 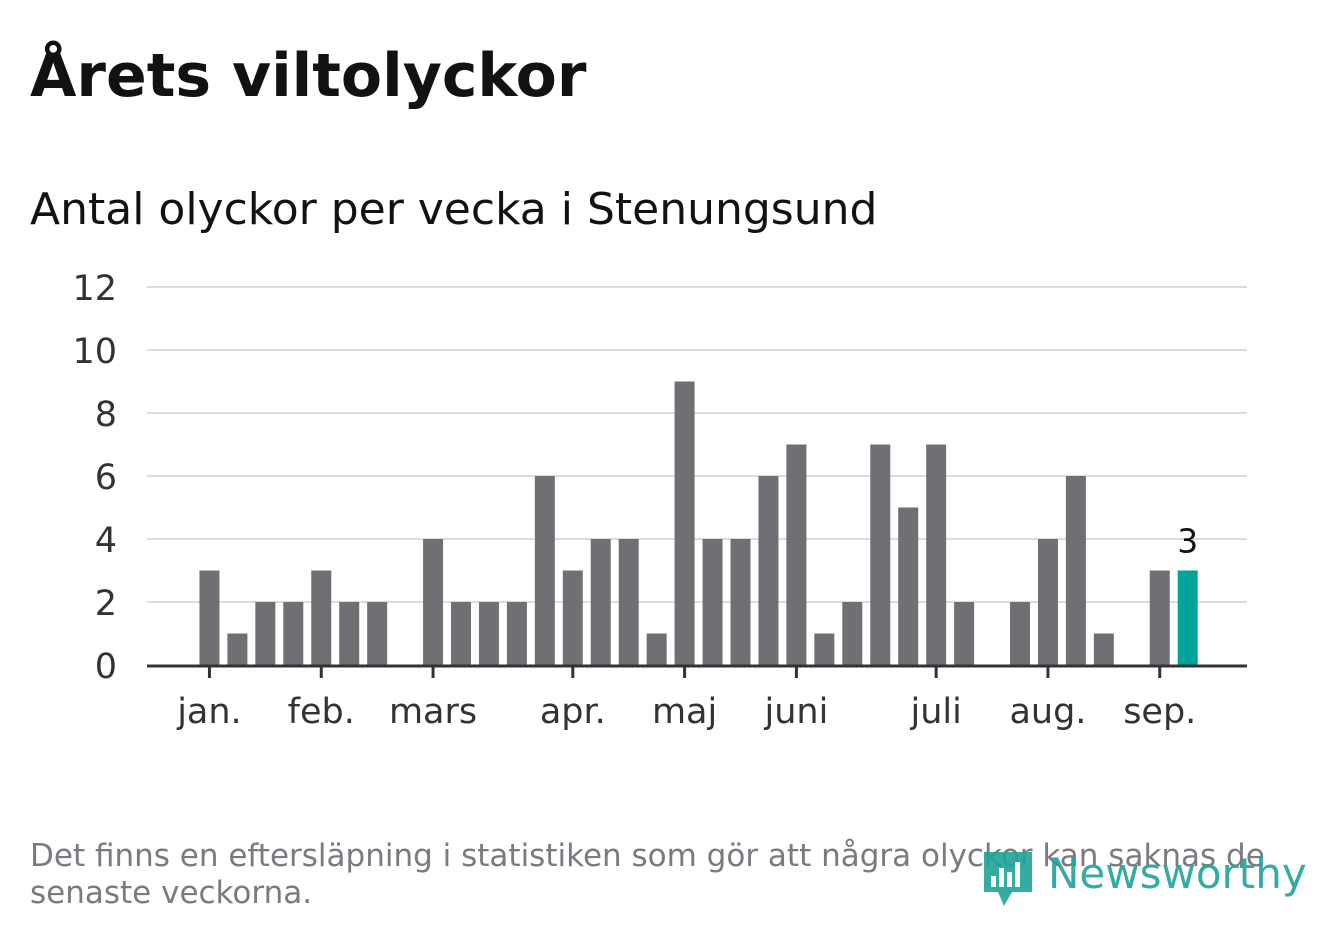 What do you see at coordinates (795, 712) in the screenshot?
I see `x-tick-label: juni` at bounding box center [795, 712].